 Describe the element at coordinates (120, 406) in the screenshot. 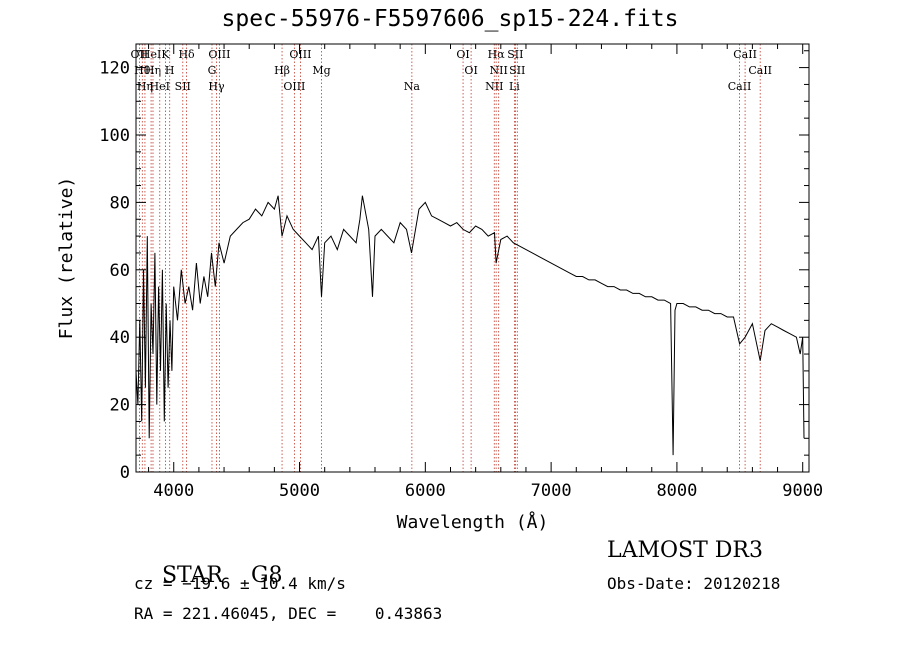

I see `y-tick-label: 20` at that location.